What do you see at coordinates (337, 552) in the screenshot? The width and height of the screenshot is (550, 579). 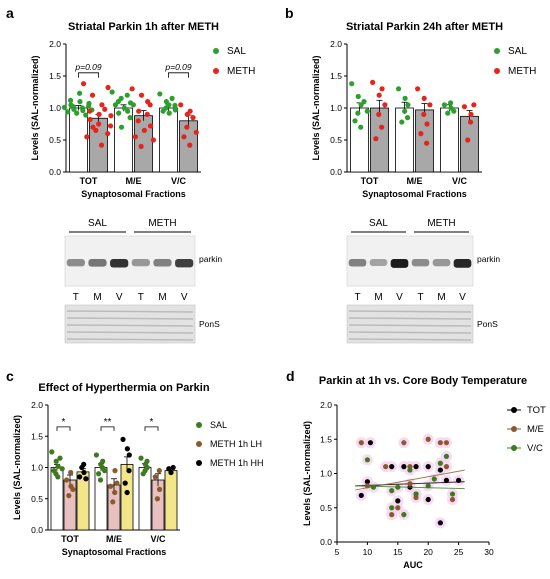 I see `x-tick-label: 5` at bounding box center [337, 552].